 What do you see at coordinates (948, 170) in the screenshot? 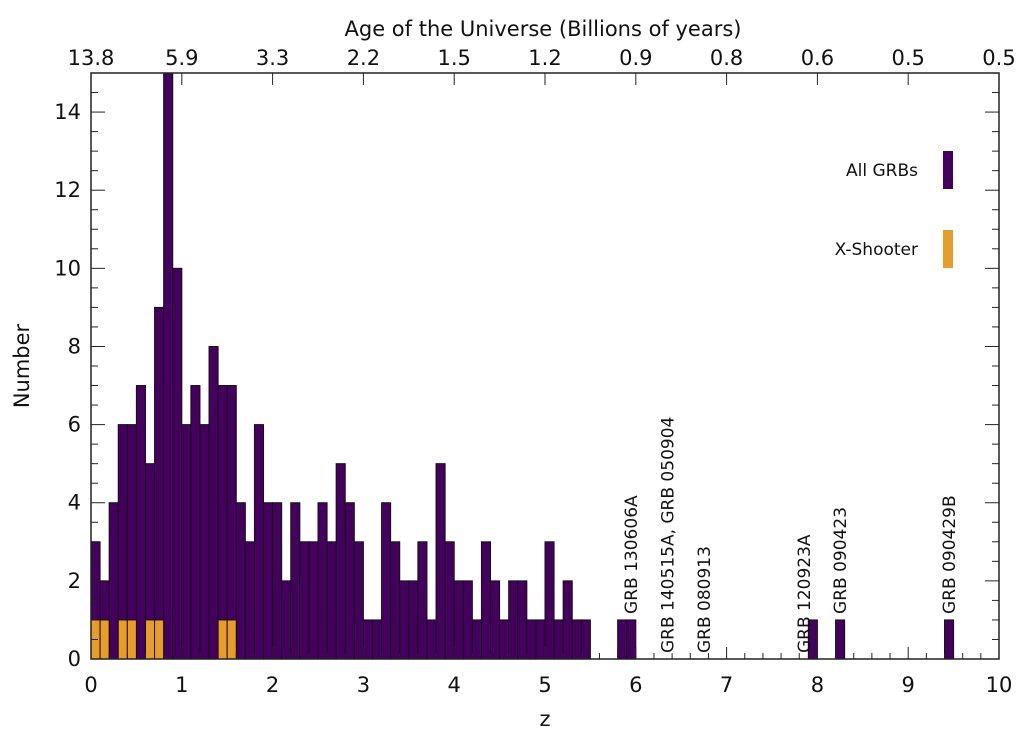
I see `legend-swatch-all-grbs` at bounding box center [948, 170].